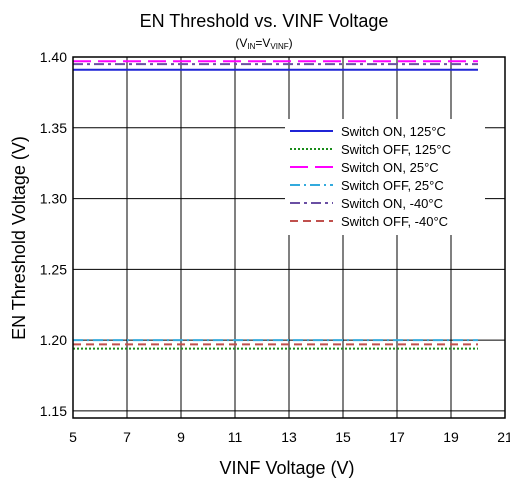 This screenshot has height=485, width=510. I want to click on x-tick-label: 7, so click(127, 437).